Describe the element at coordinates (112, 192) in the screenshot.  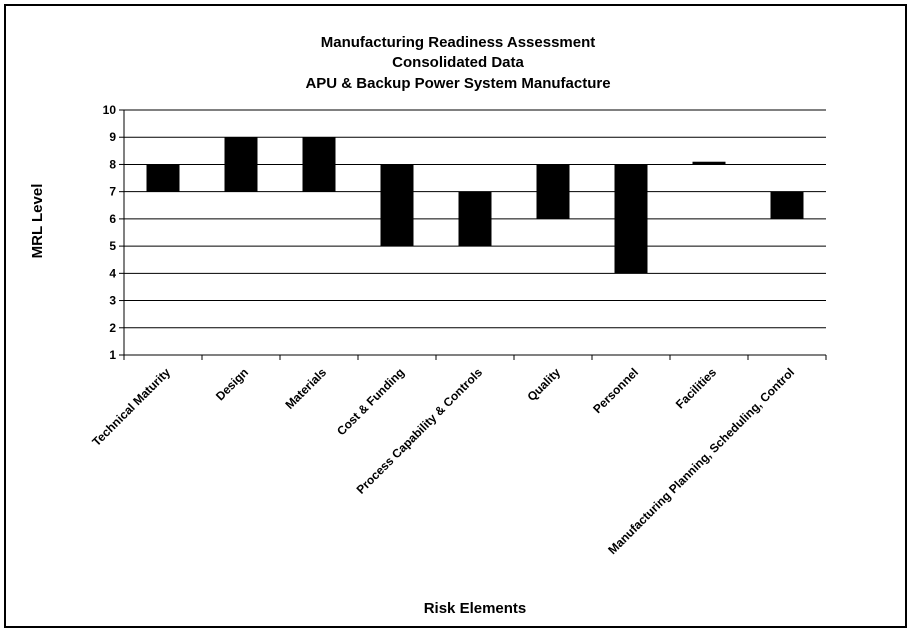
I see `y-tick-label-7: 7` at that location.